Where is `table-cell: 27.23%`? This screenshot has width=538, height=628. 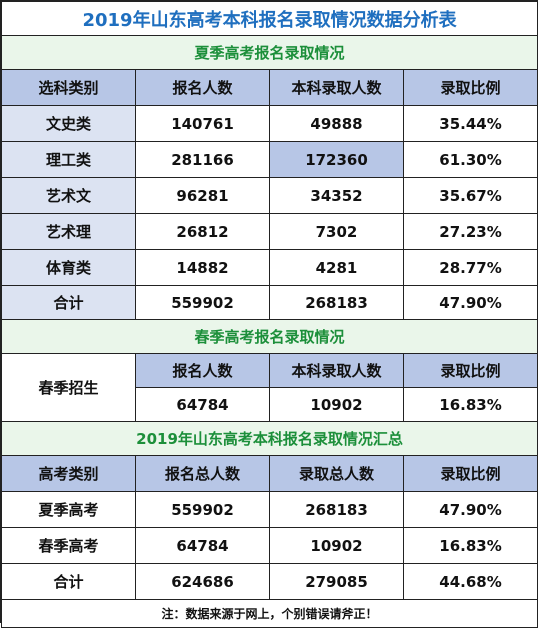 table-cell: 27.23% is located at coordinates (470, 231).